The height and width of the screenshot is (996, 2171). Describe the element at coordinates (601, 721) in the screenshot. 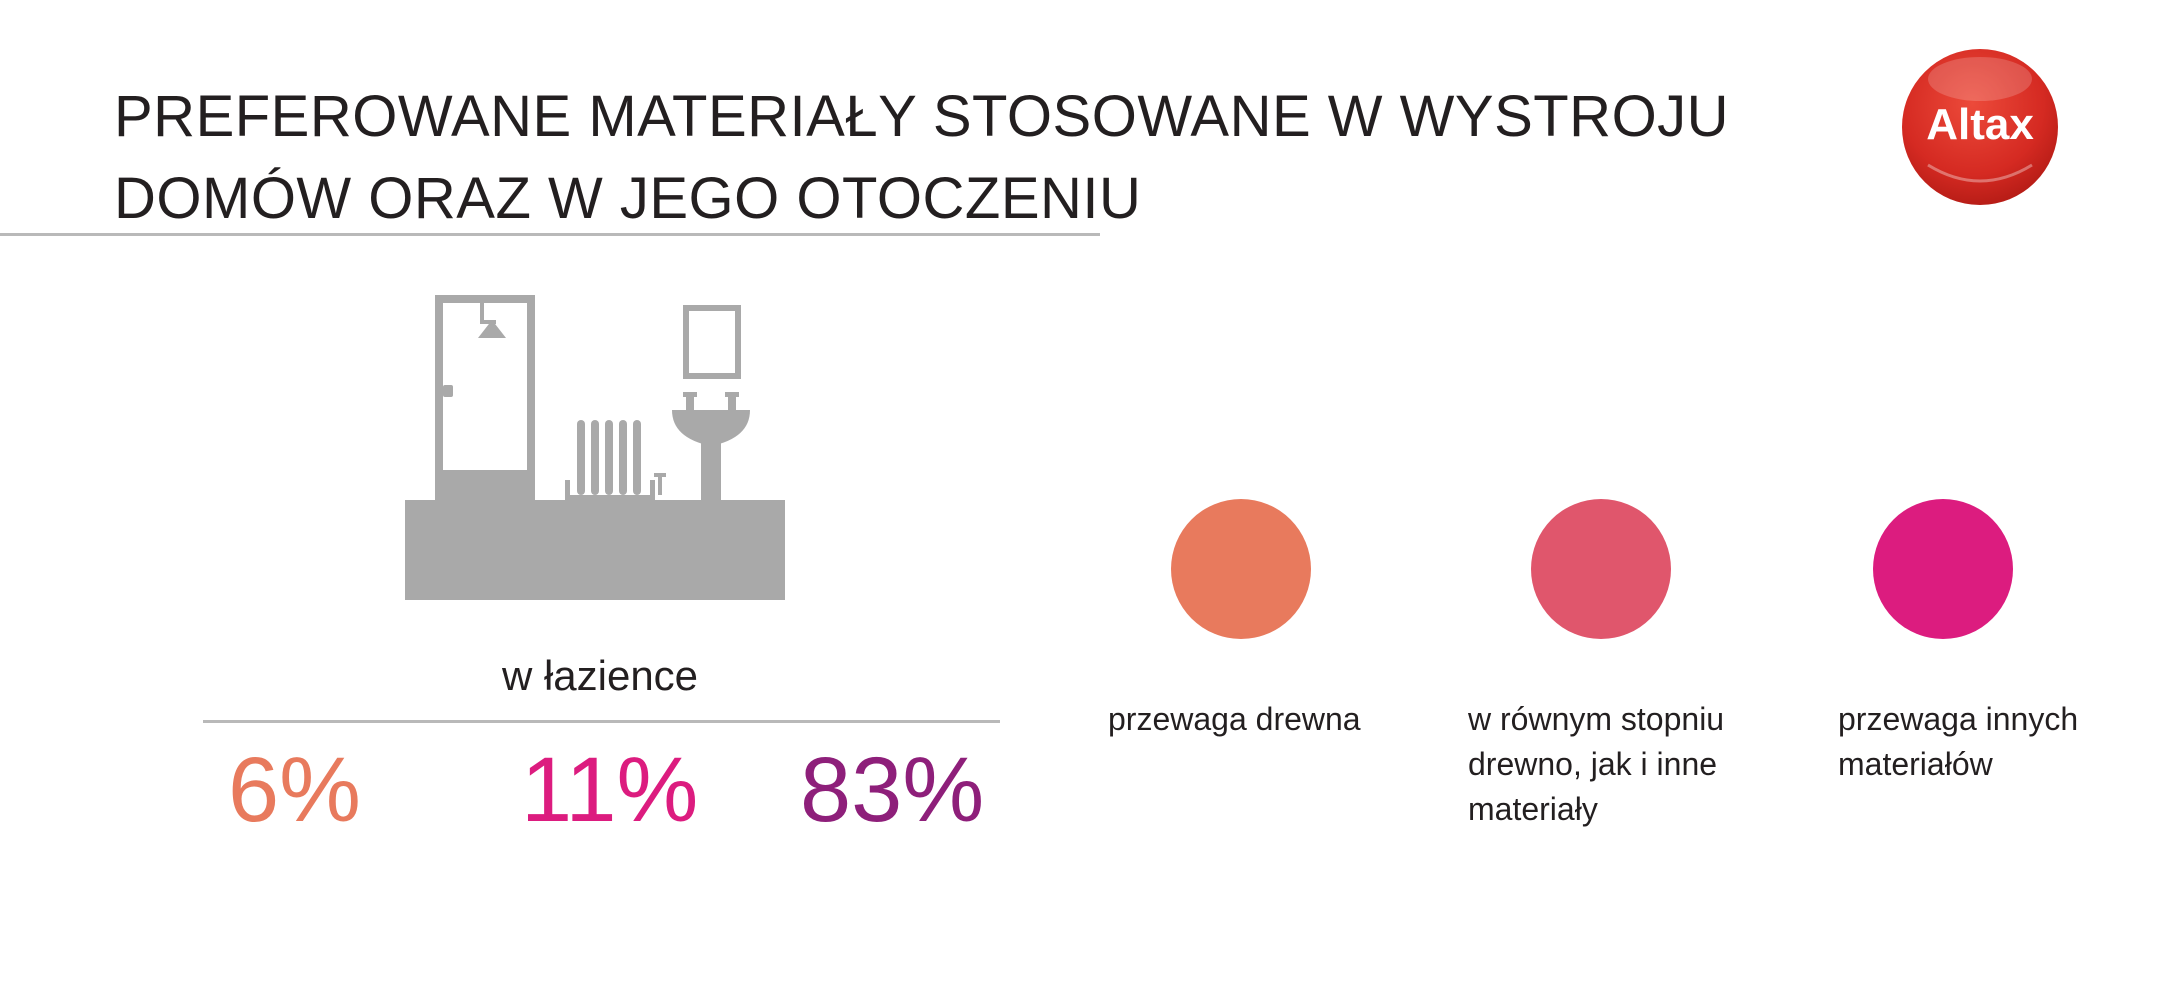

I see `values-divider` at that location.